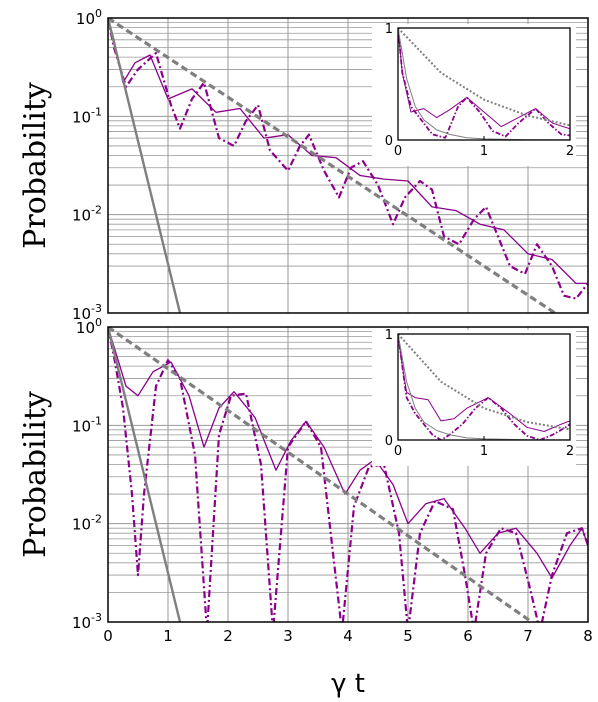 This screenshot has height=702, width=598. Describe the element at coordinates (228, 636) in the screenshot. I see `x-tick-label: 2` at that location.